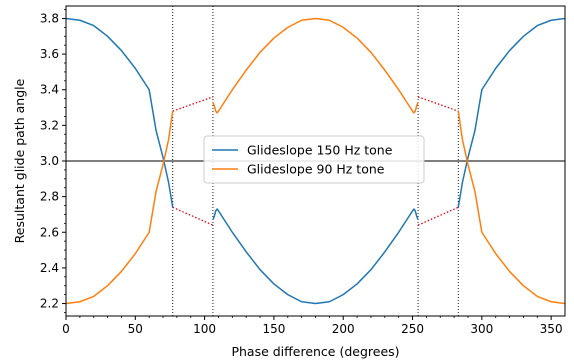 The image size is (574, 364). What do you see at coordinates (320, 150) in the screenshot?
I see `legend-label-1: Glideslope 150 Hz tone` at bounding box center [320, 150].